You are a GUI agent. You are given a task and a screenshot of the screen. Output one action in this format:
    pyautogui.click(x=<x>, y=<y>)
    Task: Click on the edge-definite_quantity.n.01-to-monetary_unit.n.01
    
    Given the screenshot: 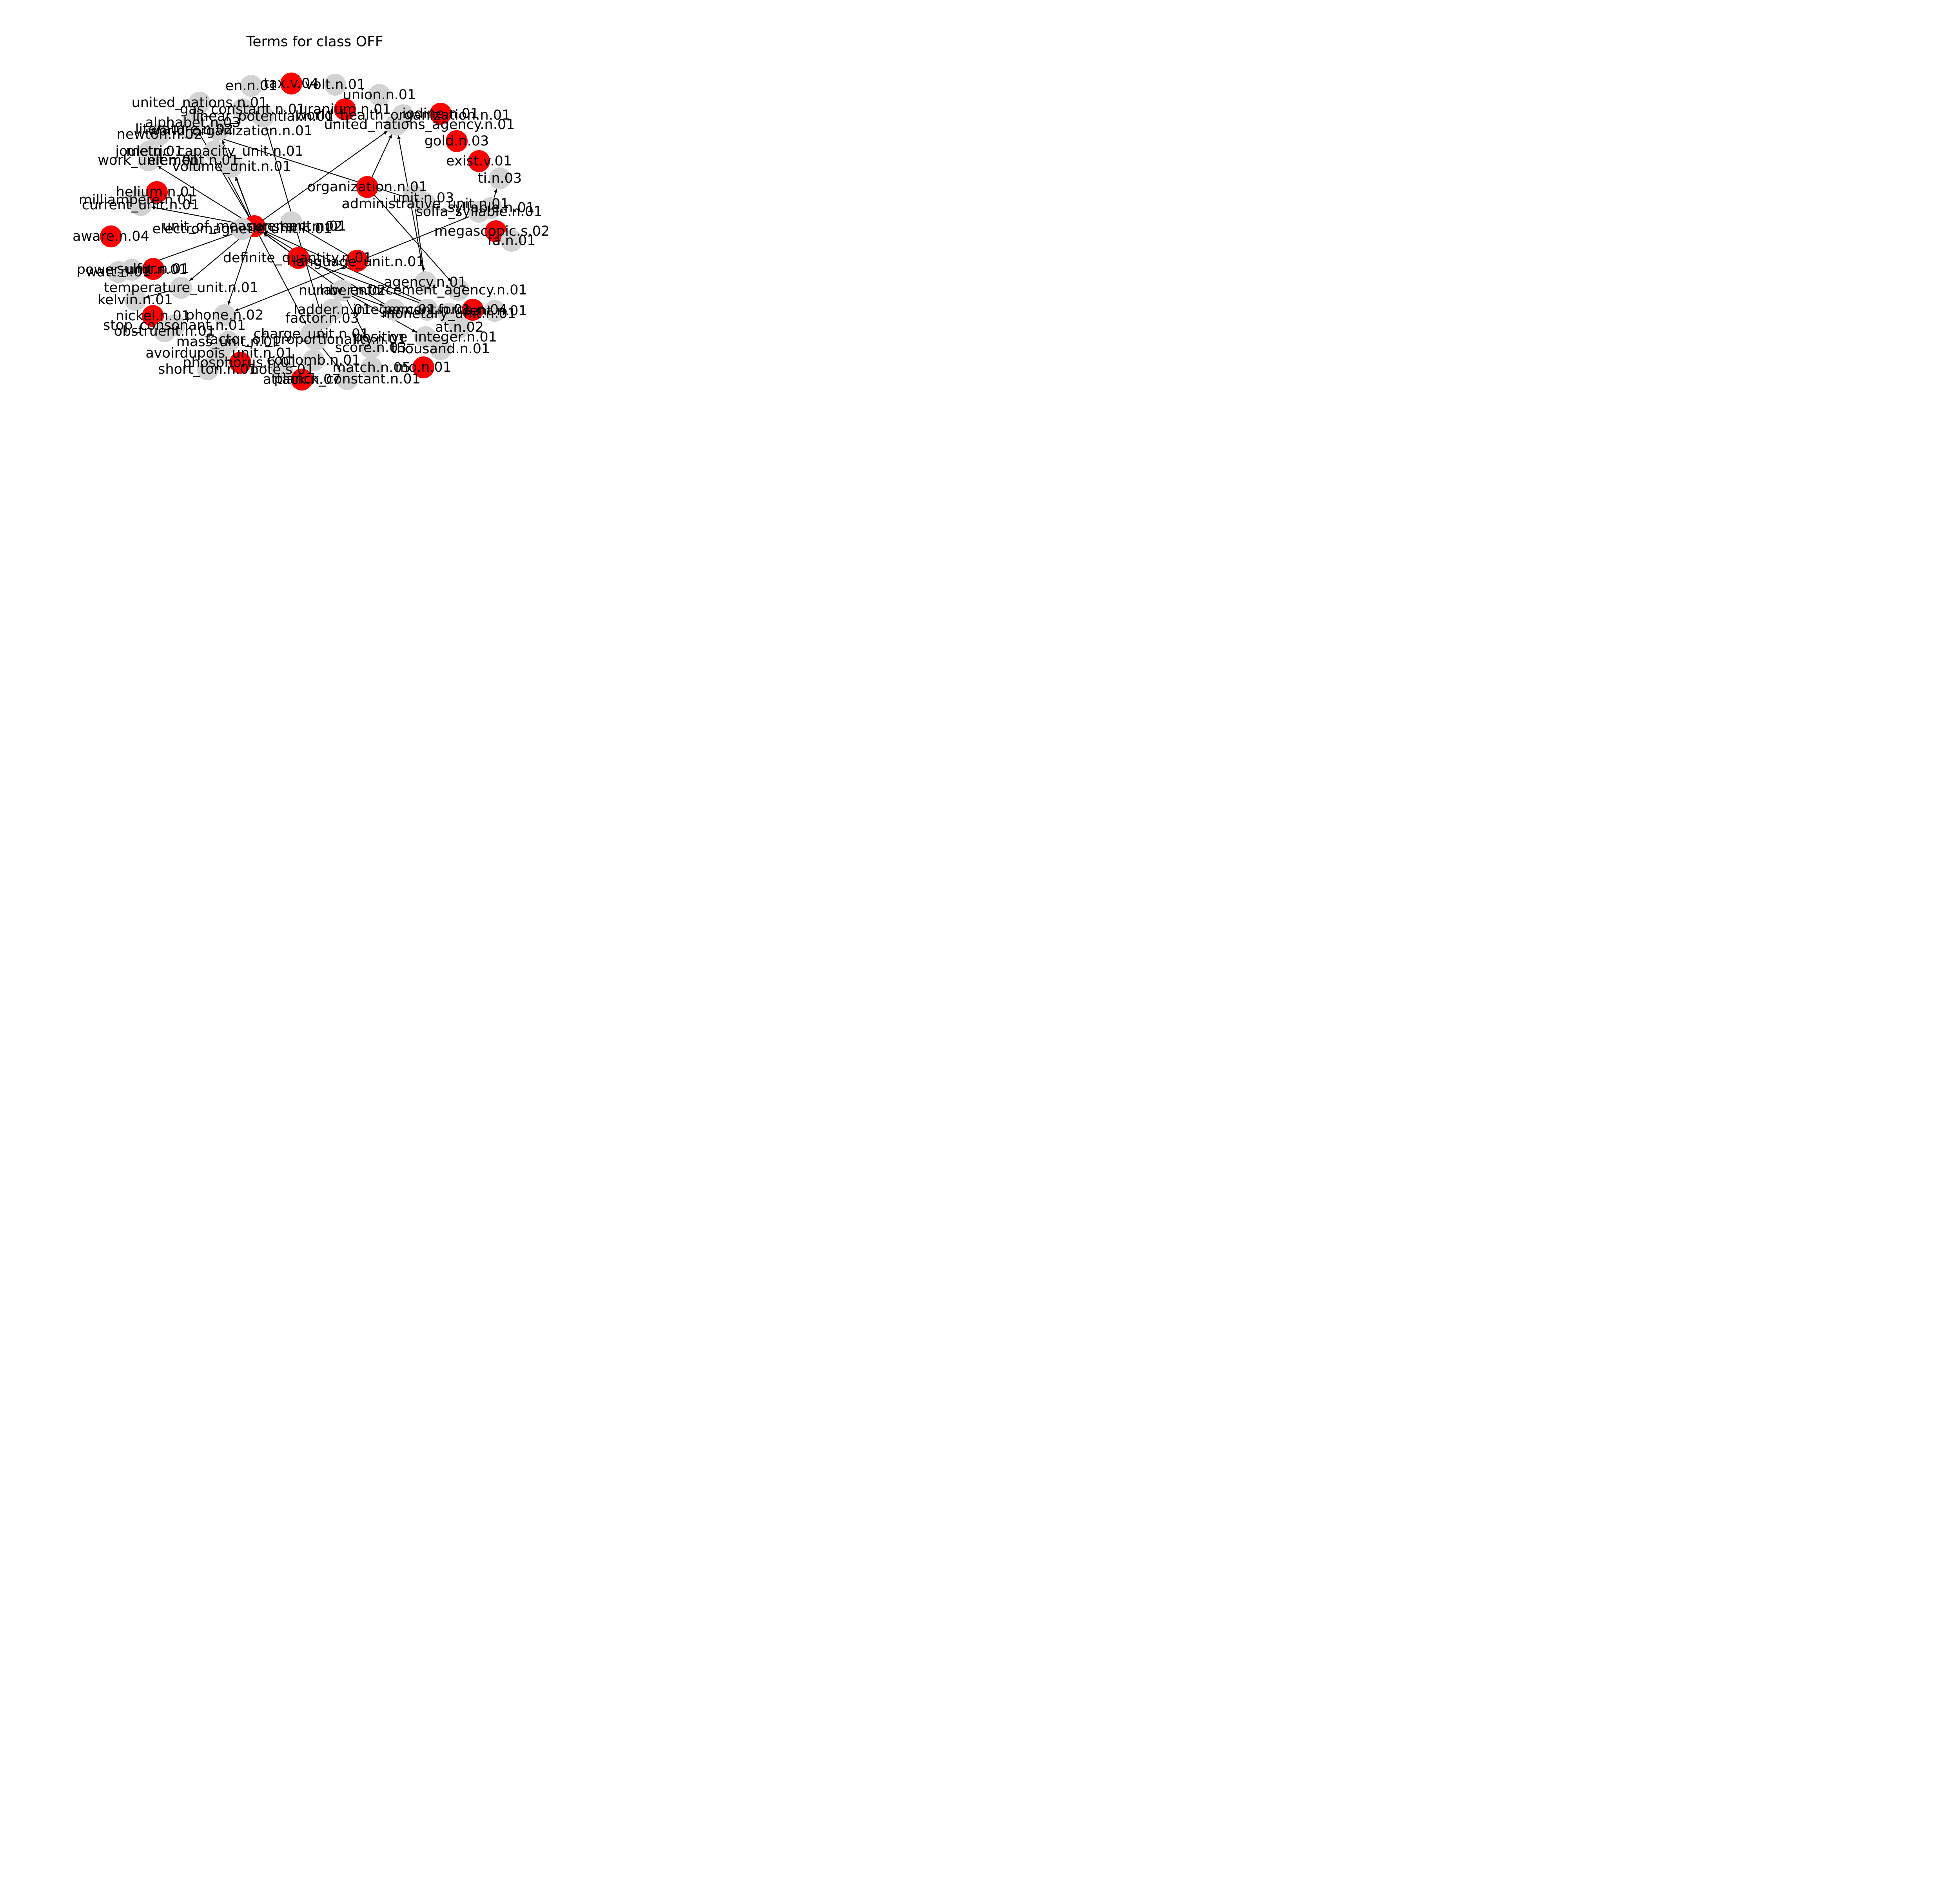 What is the action you would take?
    pyautogui.click(x=368, y=284)
    